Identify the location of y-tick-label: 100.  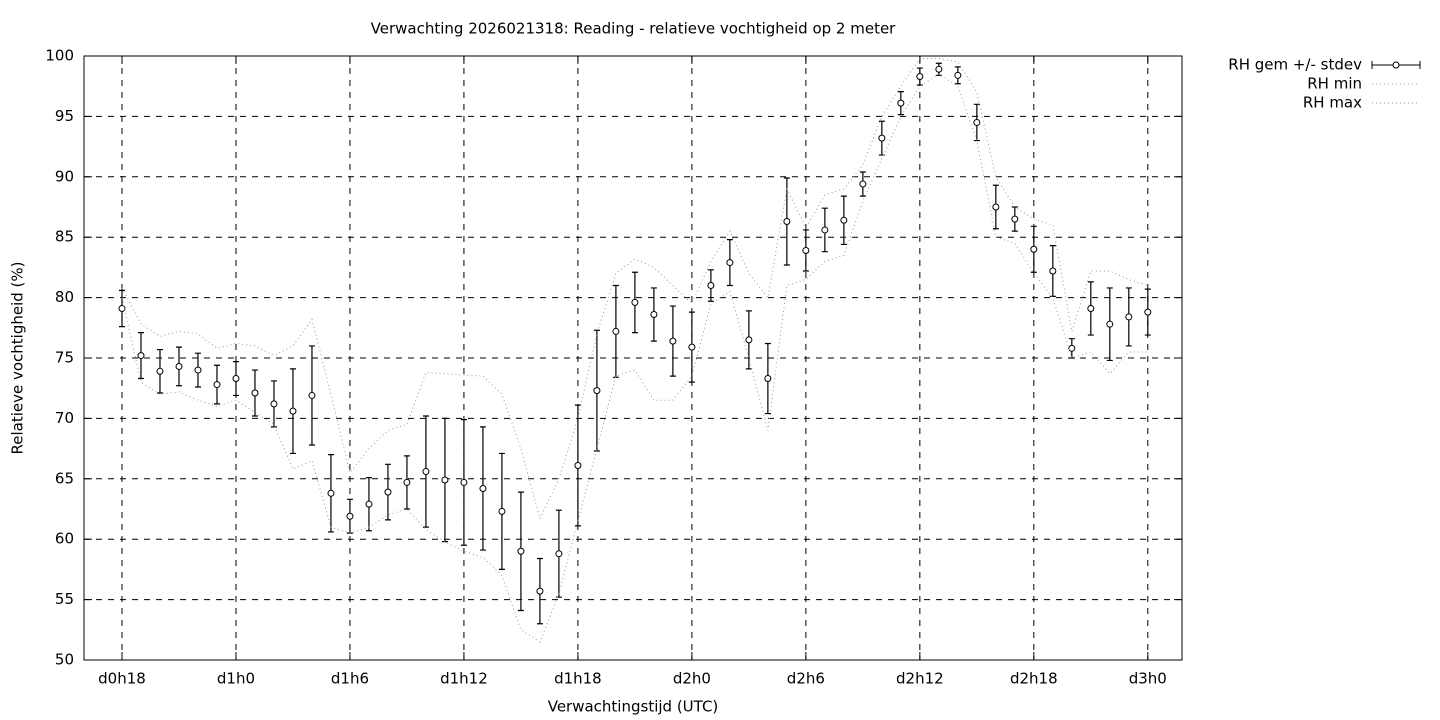
(59, 56).